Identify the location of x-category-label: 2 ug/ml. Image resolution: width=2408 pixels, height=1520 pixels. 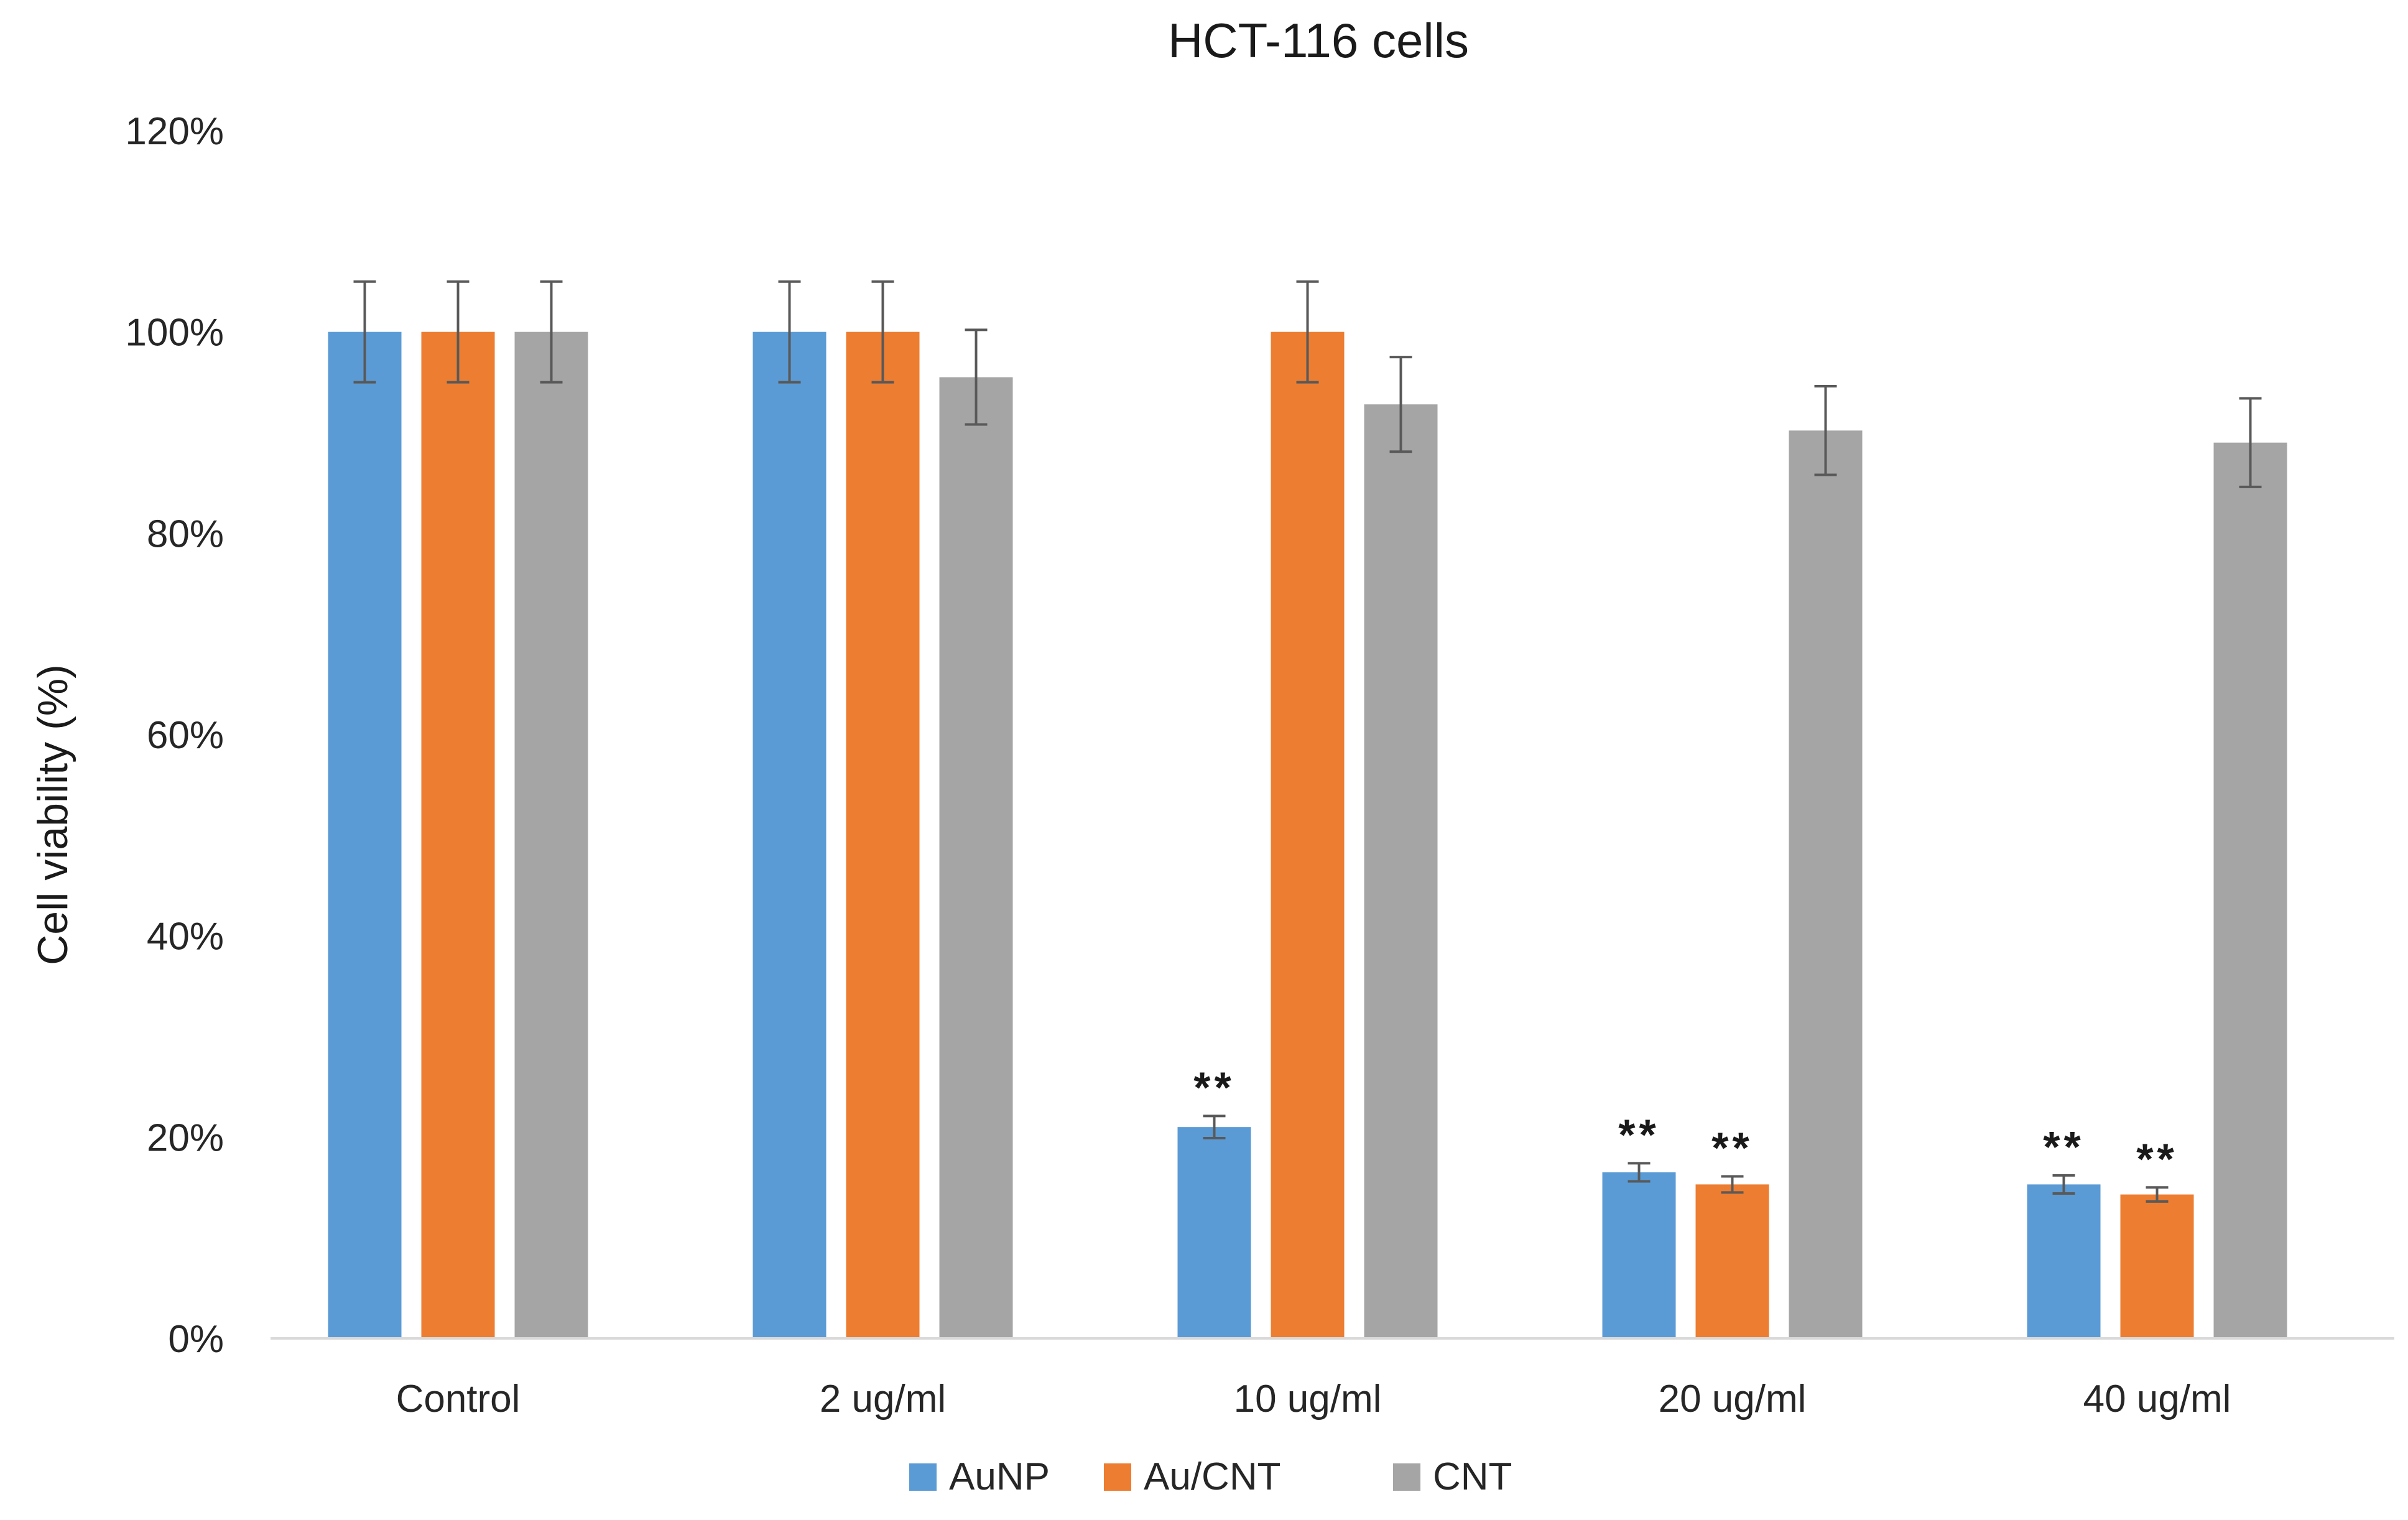
(883, 1399).